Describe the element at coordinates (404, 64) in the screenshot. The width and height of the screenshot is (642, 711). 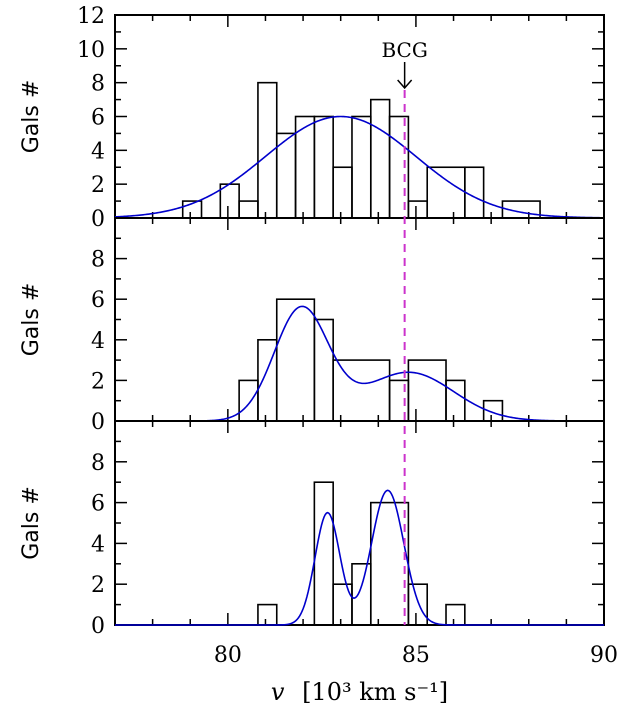
I see `bcg-annotation: BCG` at that location.